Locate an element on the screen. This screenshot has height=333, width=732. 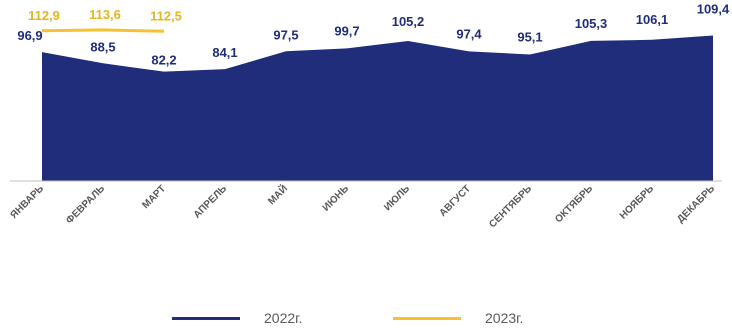
legend-item-2022: 2022г. is located at coordinates (237, 318).